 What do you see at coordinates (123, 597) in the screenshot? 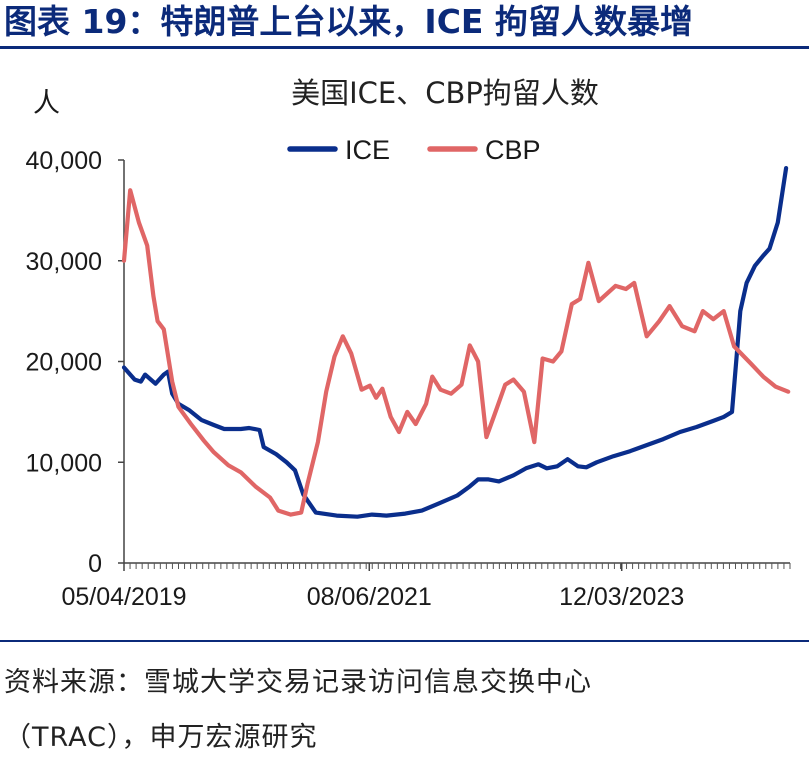
I see `x-tick-label: 05/04/2019` at bounding box center [123, 597].